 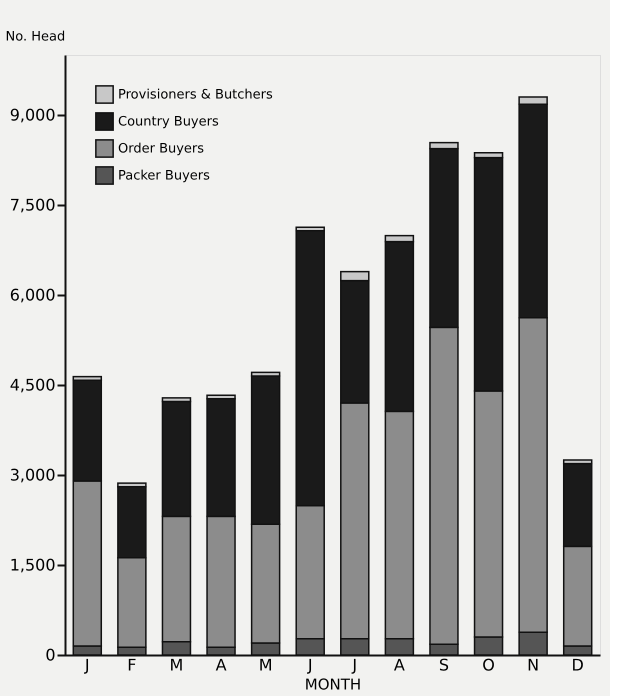 I want to click on legend-label: Country Buyers, so click(x=168, y=122).